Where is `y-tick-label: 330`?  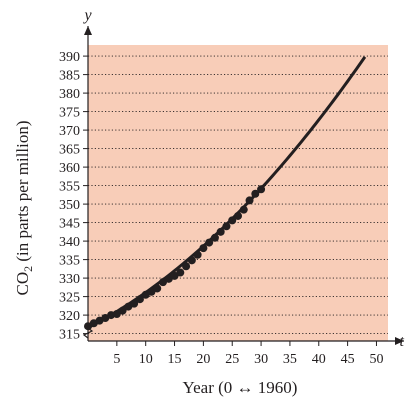 y-tick-label: 330 is located at coordinates (69, 279).